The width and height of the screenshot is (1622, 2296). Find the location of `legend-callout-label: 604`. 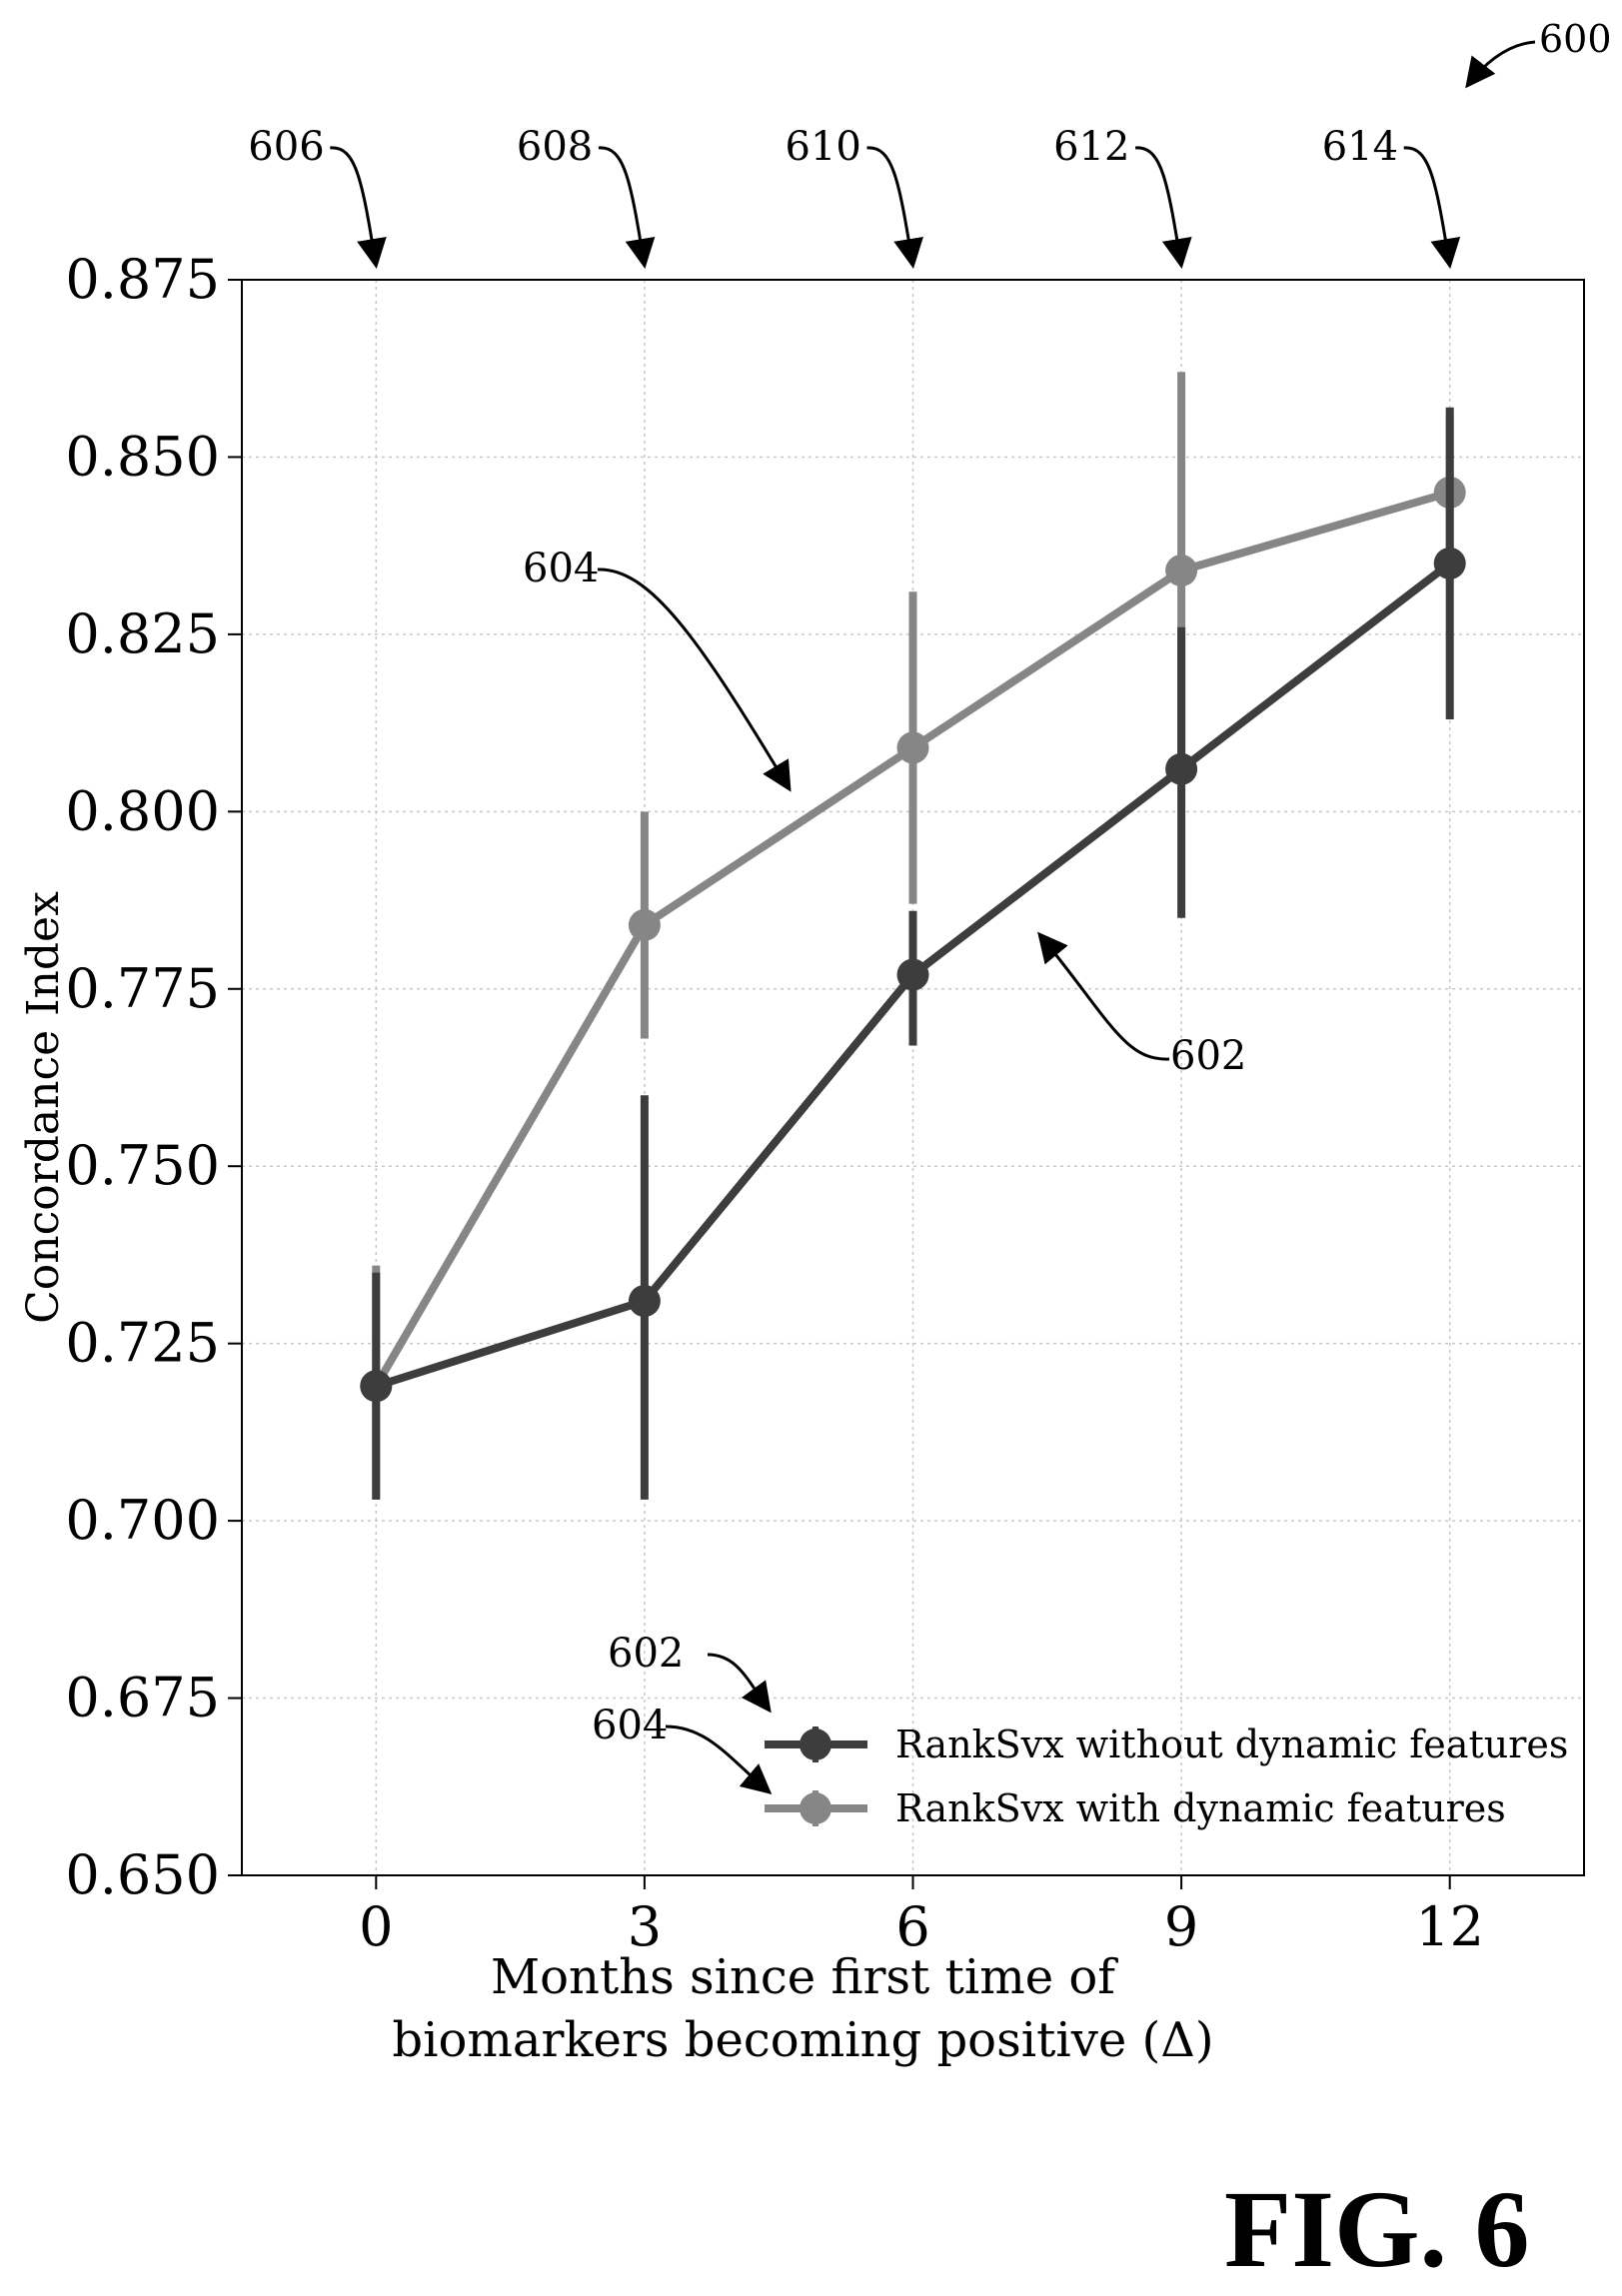

legend-callout-label: 604 is located at coordinates (630, 1725).